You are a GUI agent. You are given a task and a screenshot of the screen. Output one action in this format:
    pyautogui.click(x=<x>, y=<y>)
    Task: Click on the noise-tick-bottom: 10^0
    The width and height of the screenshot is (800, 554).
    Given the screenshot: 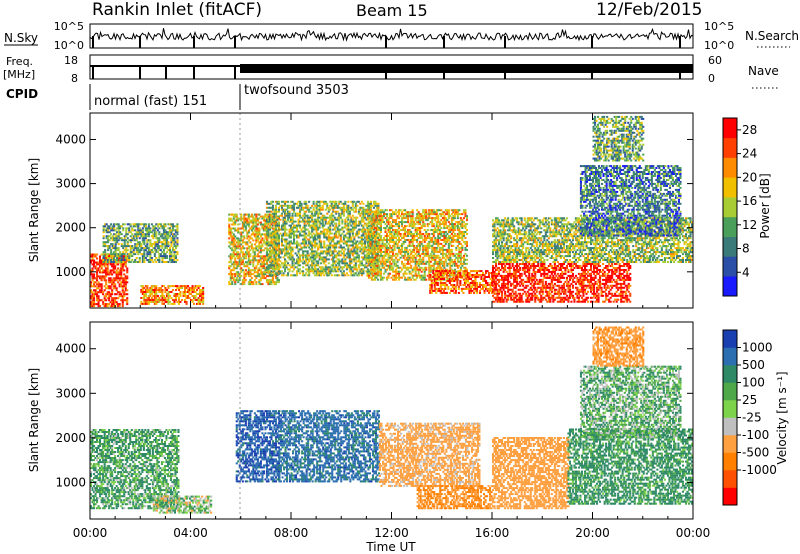 What is the action you would take?
    pyautogui.click(x=69, y=45)
    